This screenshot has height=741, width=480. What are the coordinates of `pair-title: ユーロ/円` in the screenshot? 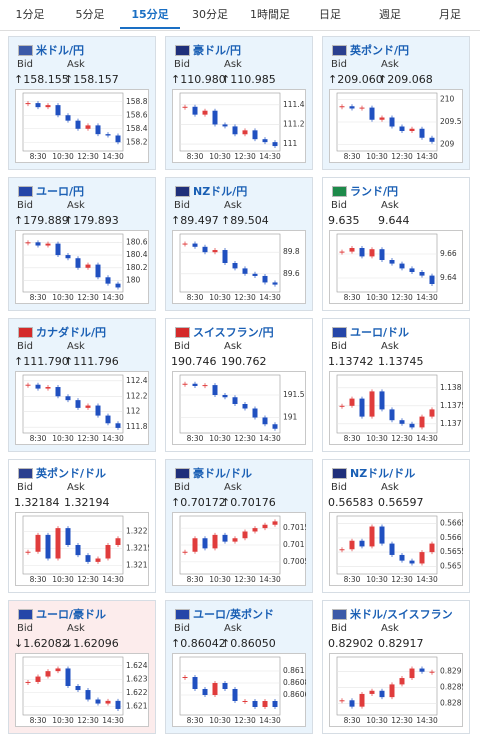 It's located at (60, 191).